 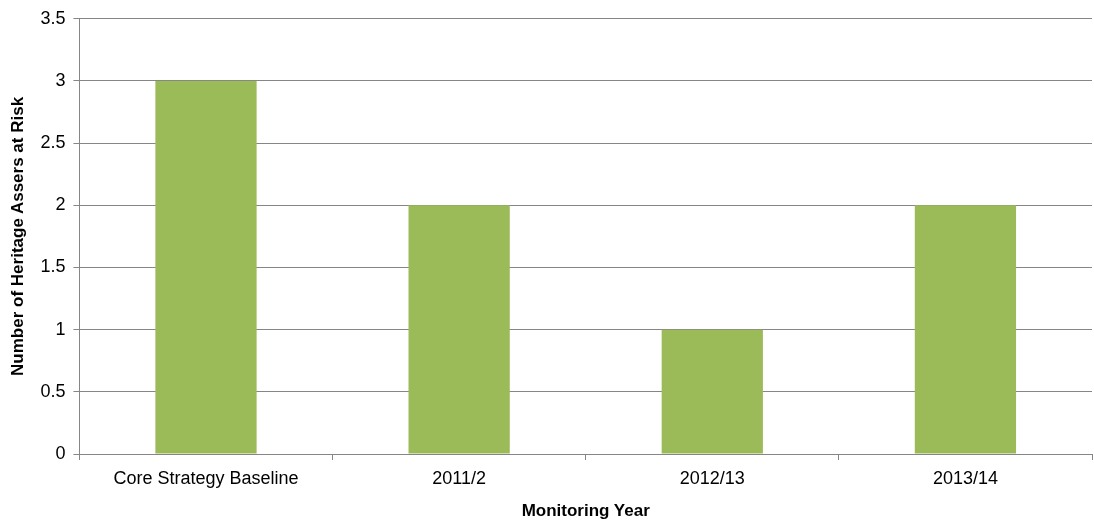 I want to click on y-tick-label: 1, so click(x=60, y=328).